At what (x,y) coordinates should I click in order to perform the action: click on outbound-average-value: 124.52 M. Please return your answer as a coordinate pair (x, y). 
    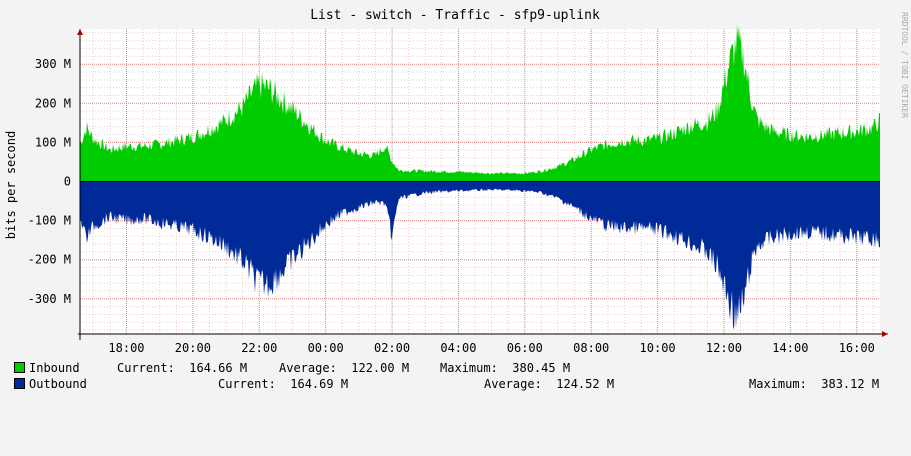
    Looking at the image, I should click on (585, 384).